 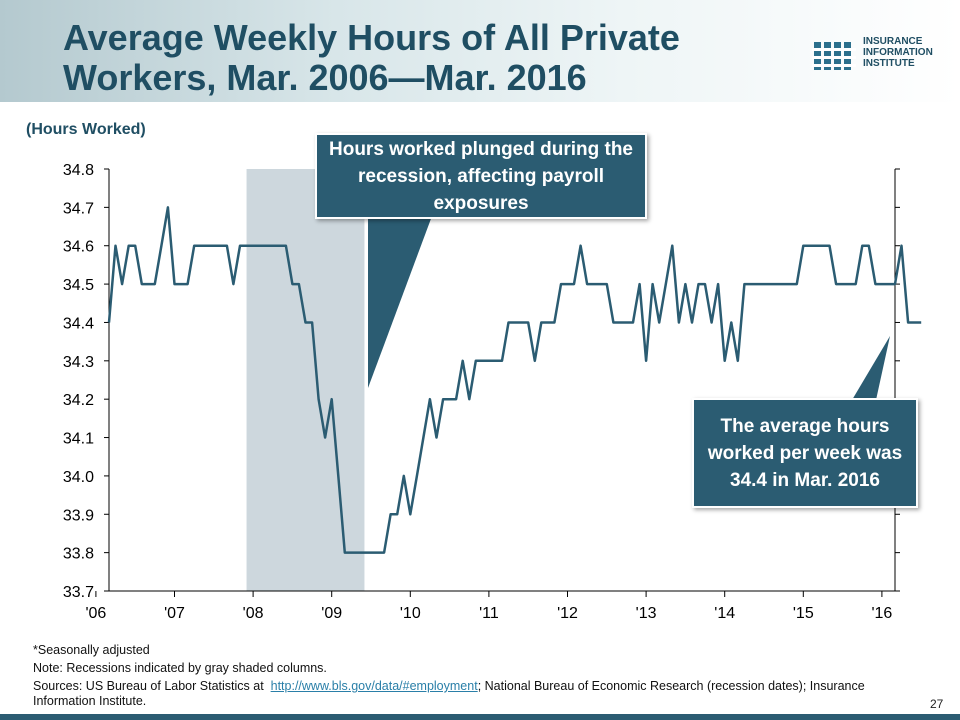 What do you see at coordinates (78, 477) in the screenshot?
I see `y-tick-label: 34.0` at bounding box center [78, 477].